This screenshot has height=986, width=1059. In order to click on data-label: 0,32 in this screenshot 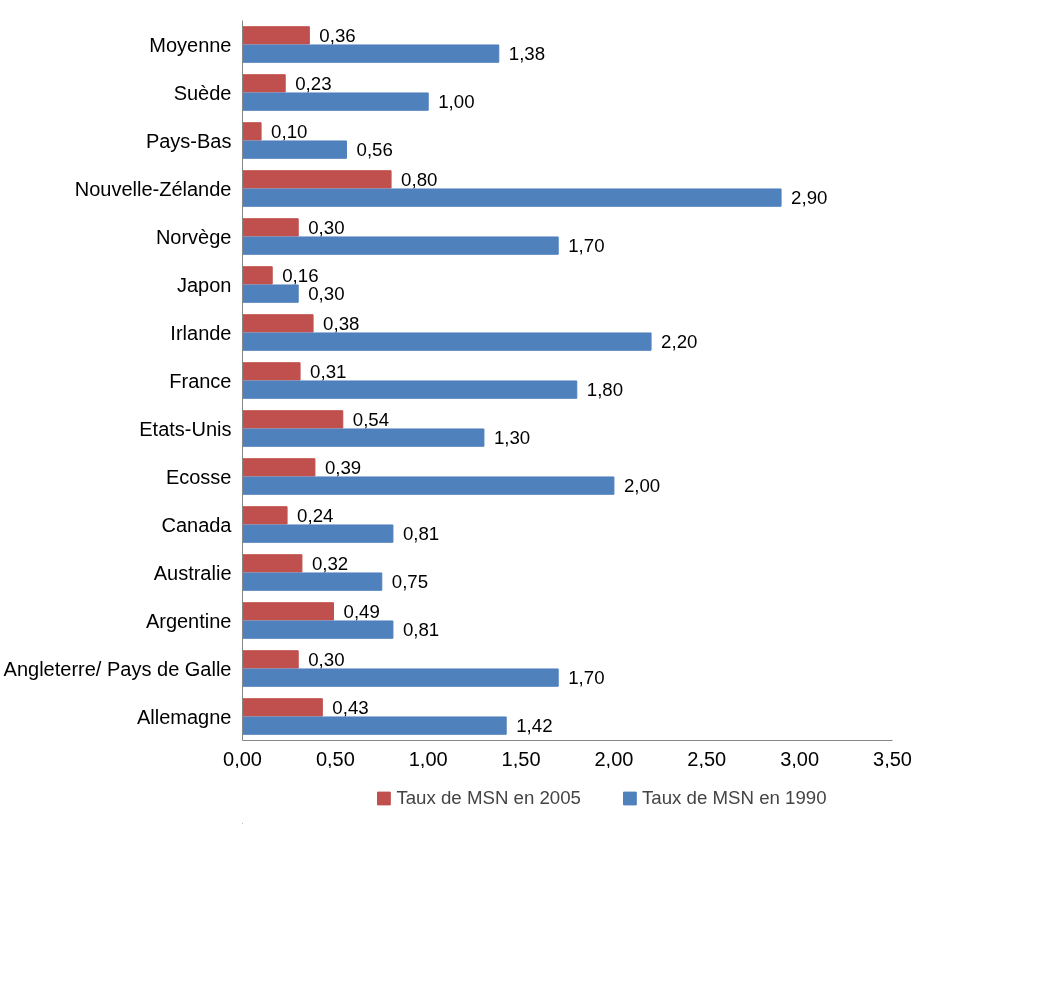, I will do `click(330, 563)`.